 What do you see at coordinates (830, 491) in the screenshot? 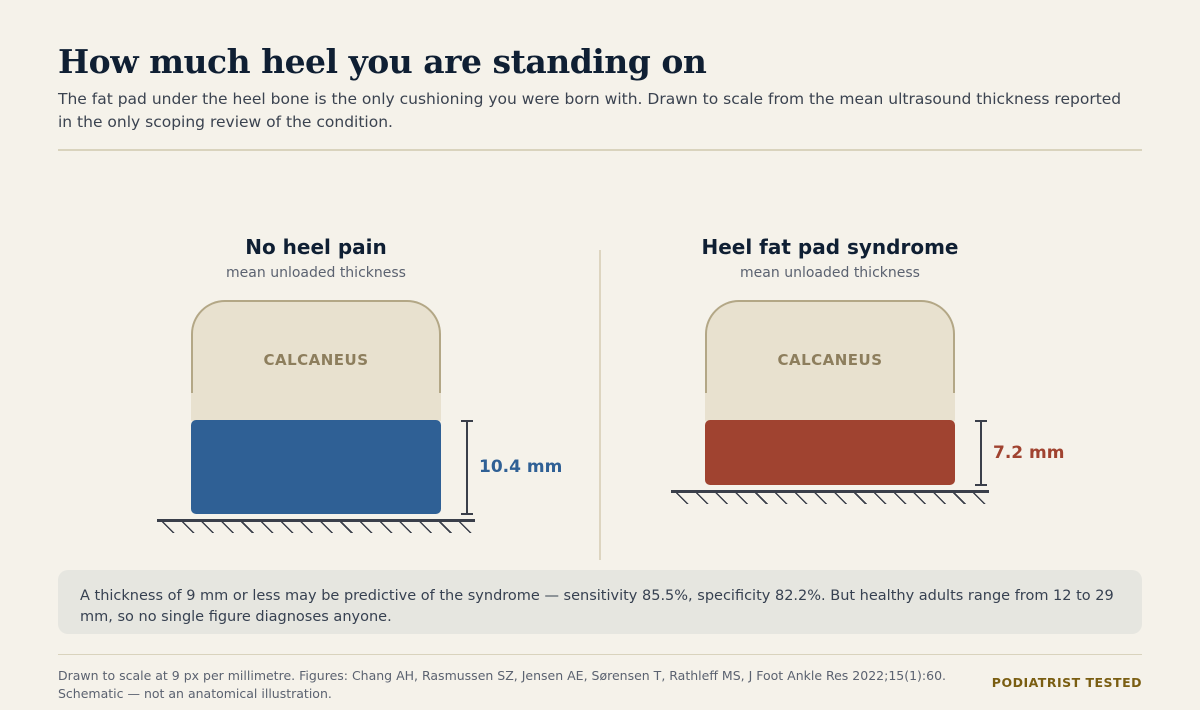
I see `ground-line-syndrome` at bounding box center [830, 491].